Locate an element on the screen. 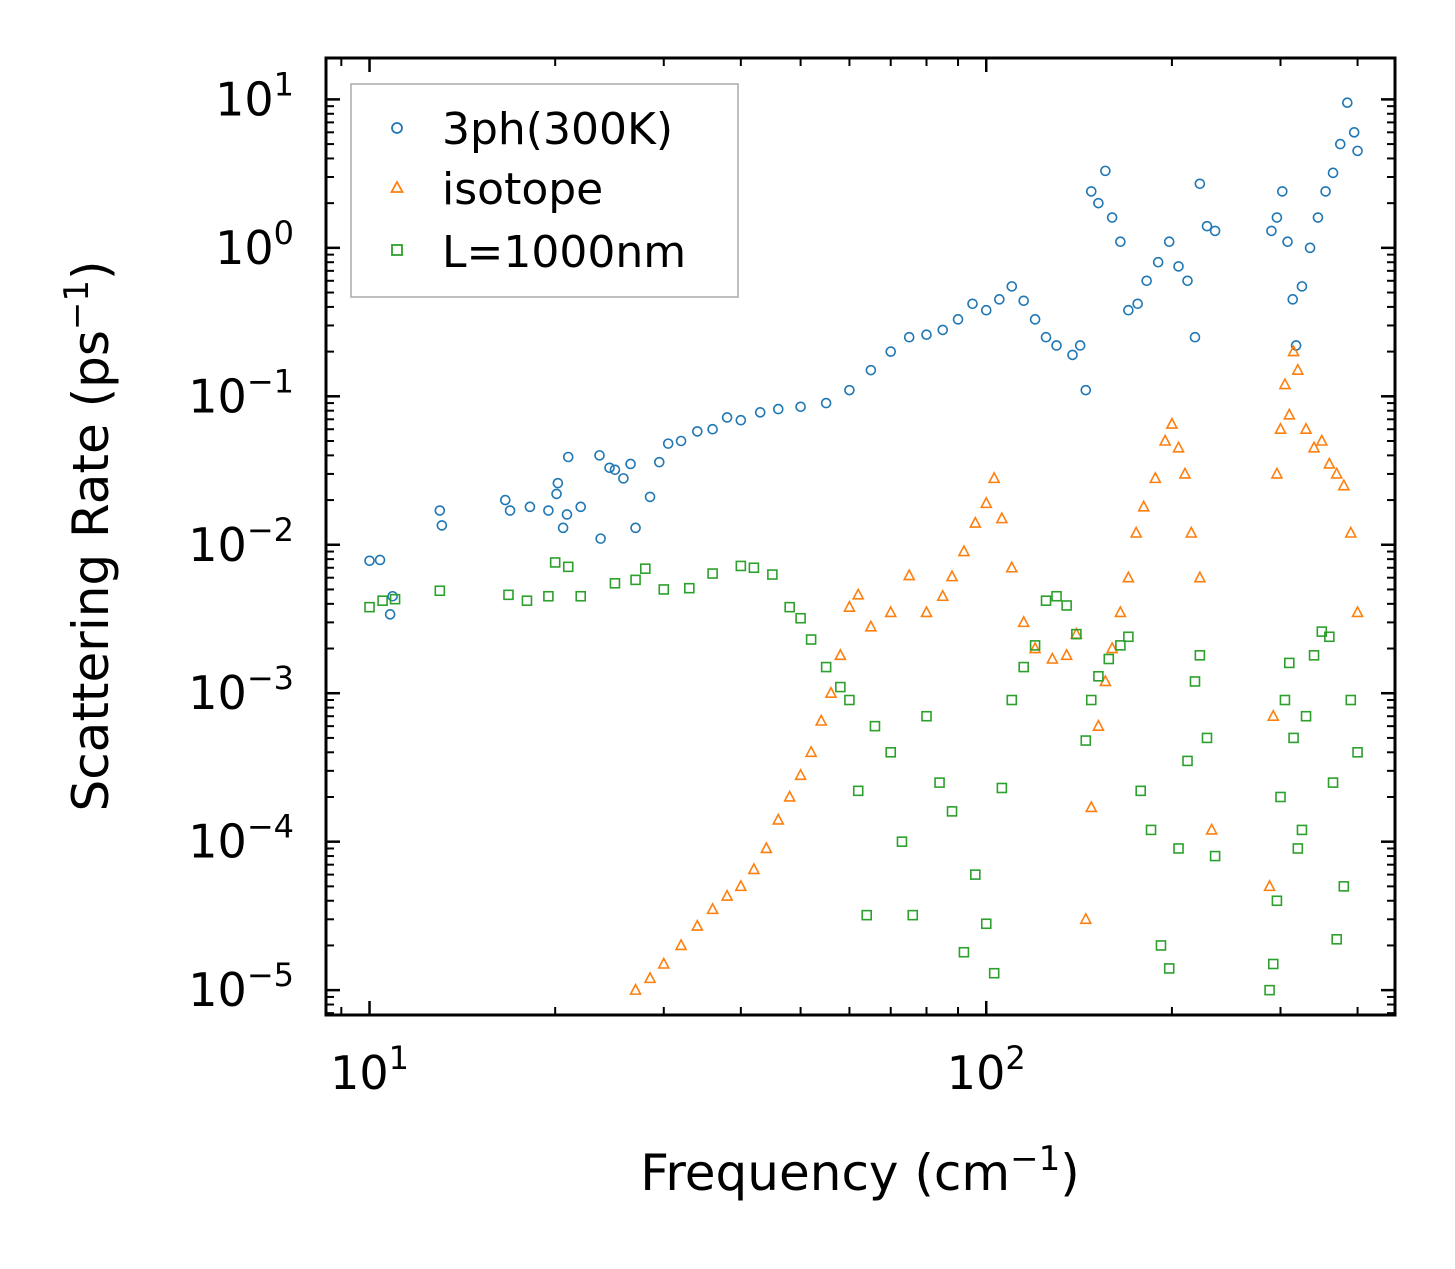 The width and height of the screenshot is (1455, 1269). y-axis-label: Scattering Rate (ps−1) is located at coordinates (88, 535).